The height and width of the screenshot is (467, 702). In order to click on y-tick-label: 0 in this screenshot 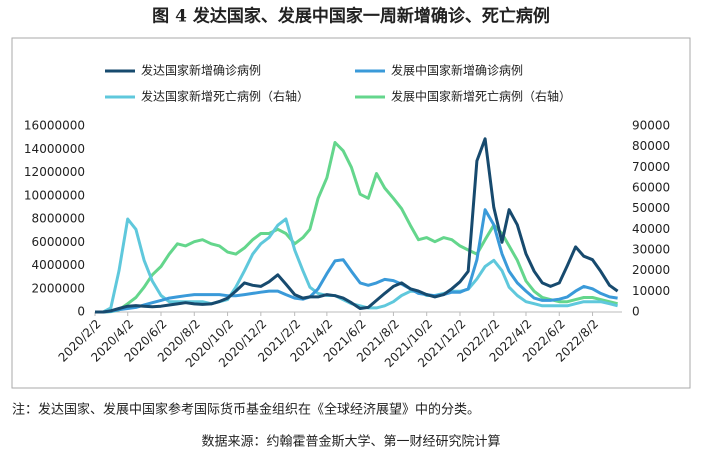, I will do `click(81, 312)`.